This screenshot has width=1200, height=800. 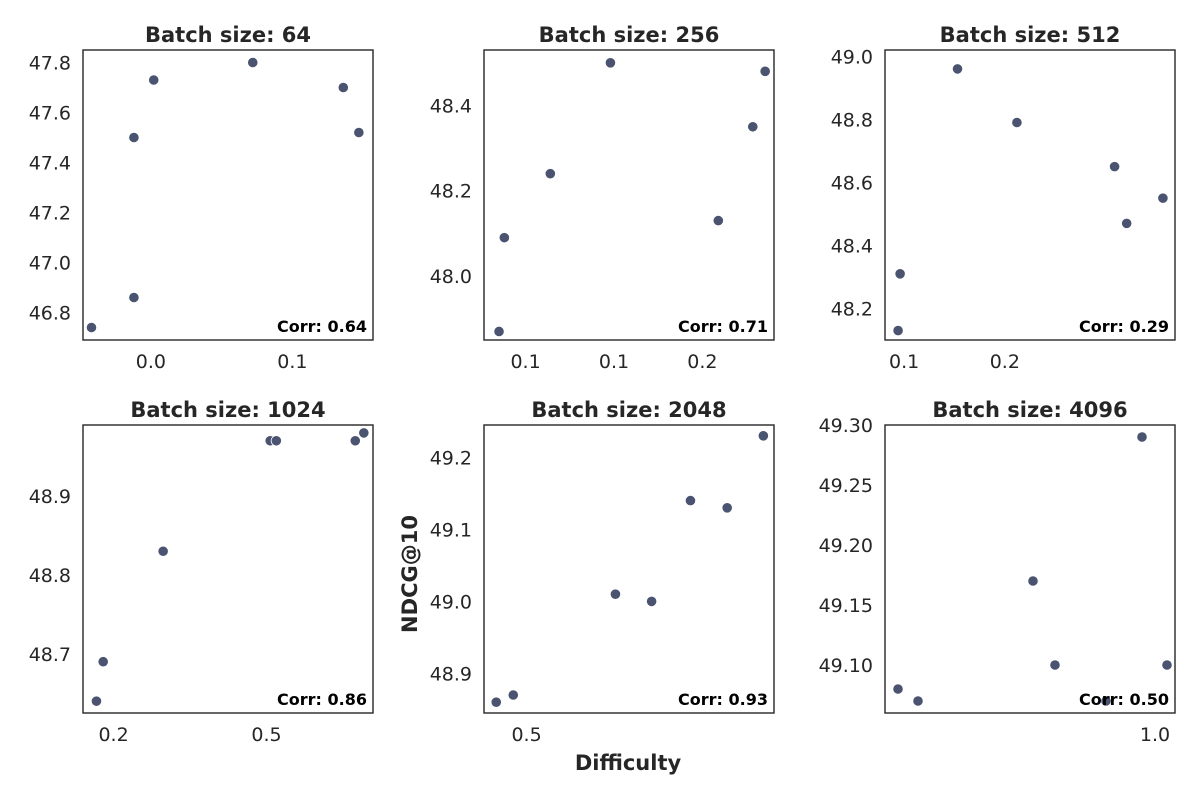 I want to click on correlation-annotation: Corr: 0.64, so click(x=322, y=326).